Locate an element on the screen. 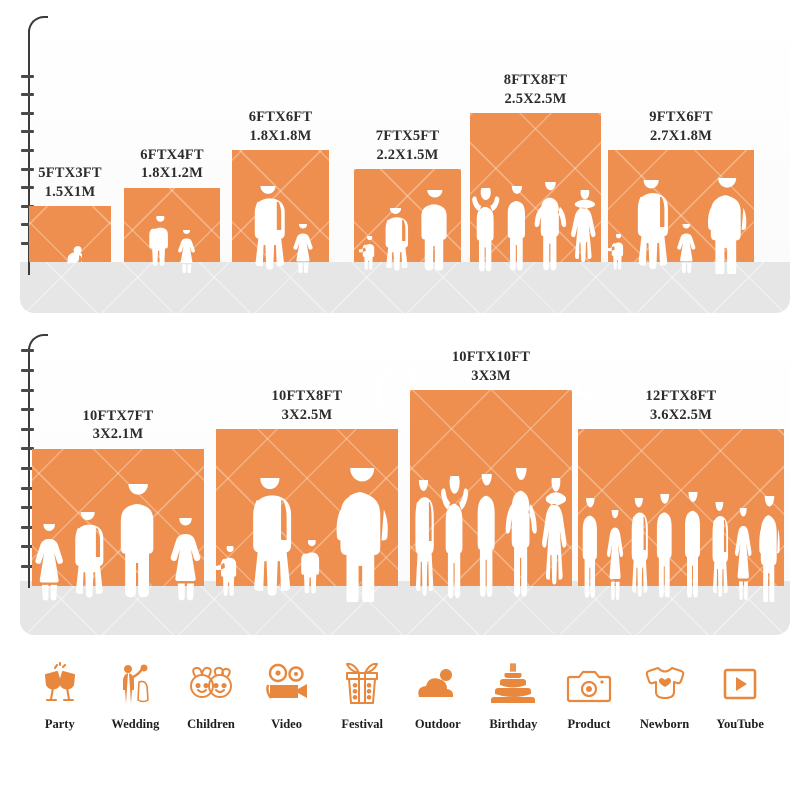 The width and height of the screenshot is (800, 800). backdrop-bar-label: 9FTX6FT 2.7X1.8M is located at coordinates (681, 126).